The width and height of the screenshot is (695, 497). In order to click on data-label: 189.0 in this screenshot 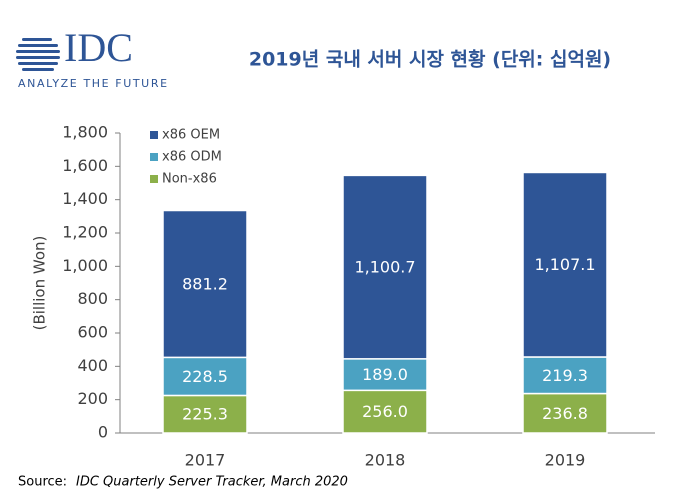, I will do `click(385, 374)`.